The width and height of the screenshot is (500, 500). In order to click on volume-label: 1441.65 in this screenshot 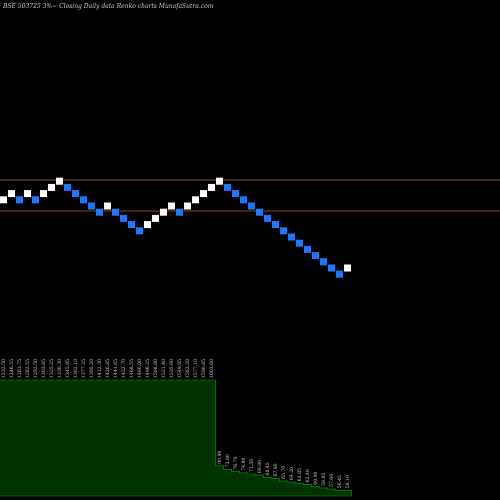, I will do `click(116, 368)`.